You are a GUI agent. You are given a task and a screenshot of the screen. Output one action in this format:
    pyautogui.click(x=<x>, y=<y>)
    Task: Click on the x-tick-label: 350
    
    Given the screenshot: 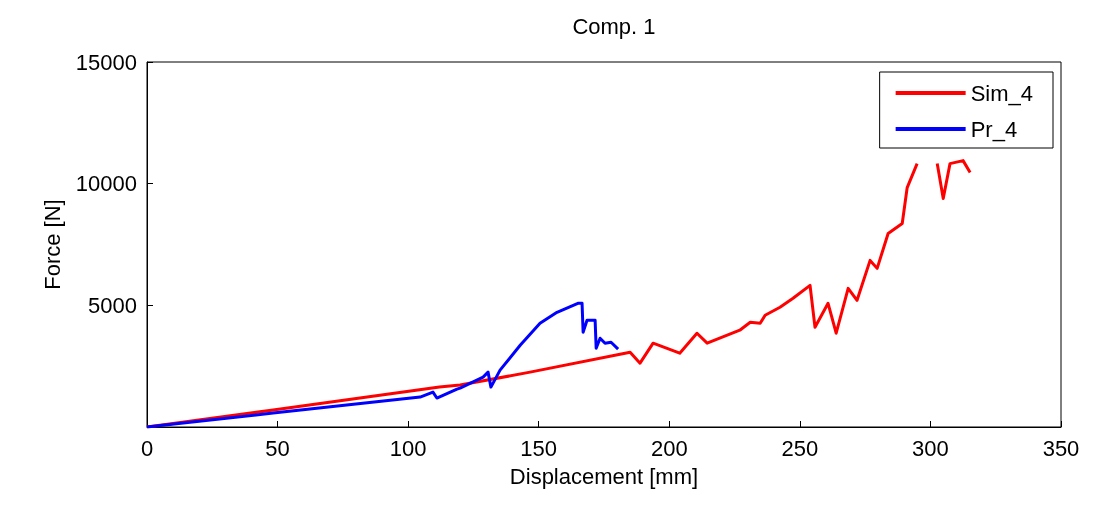 What is the action you would take?
    pyautogui.click(x=1061, y=448)
    